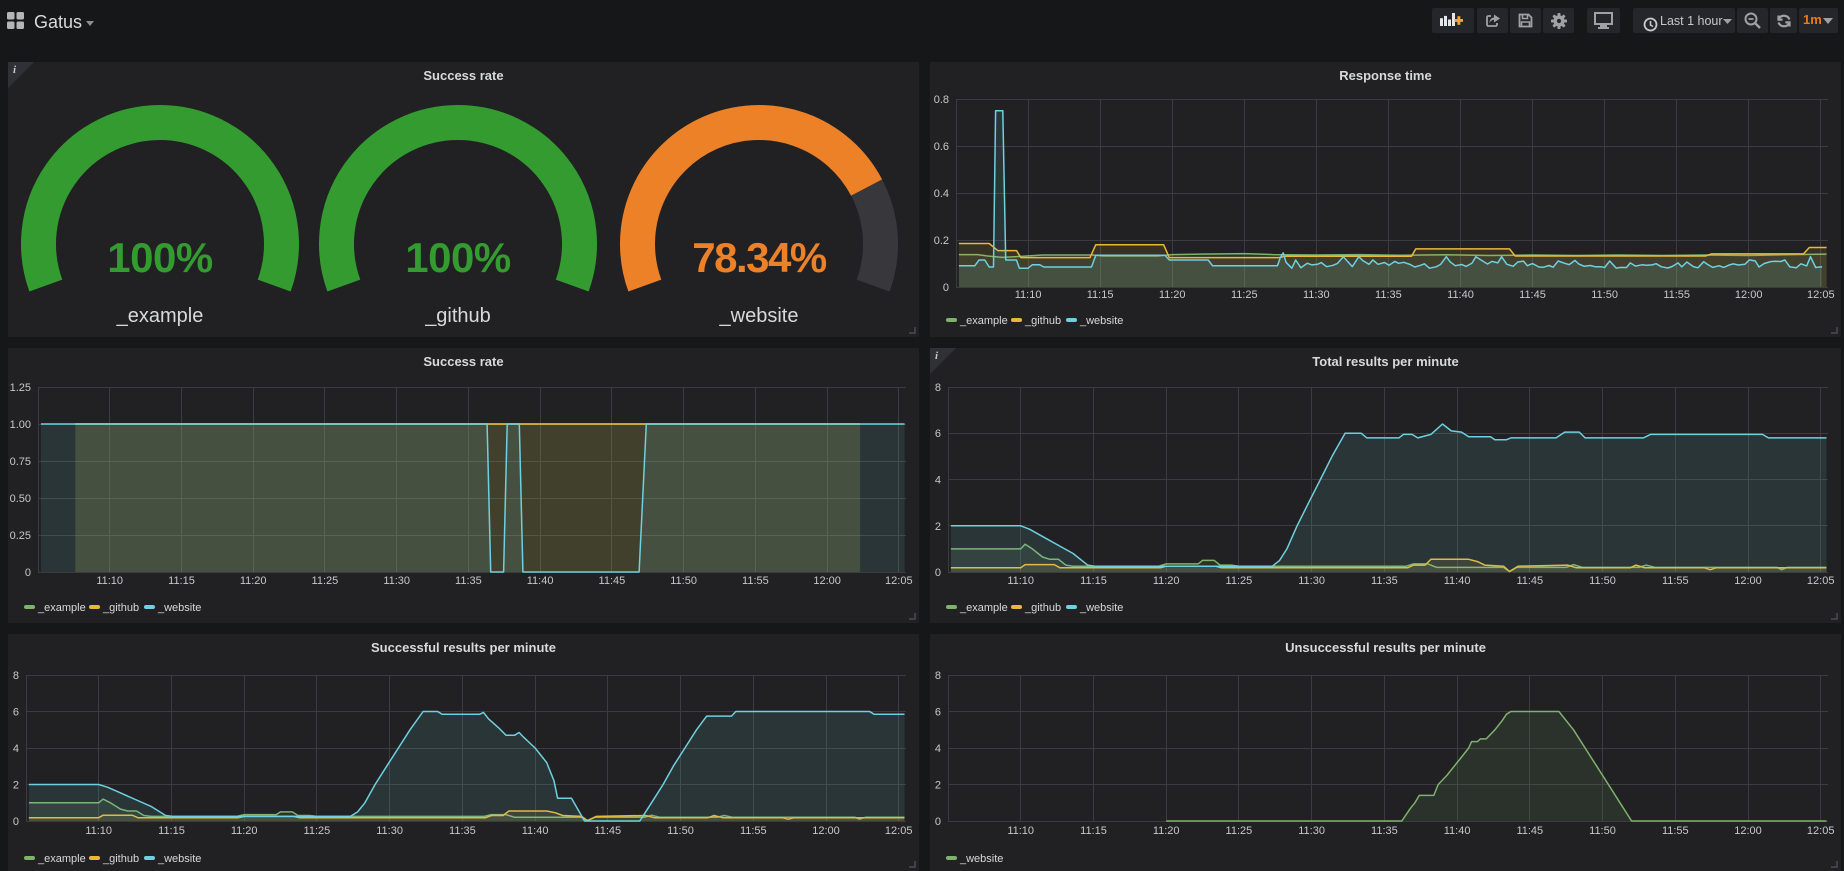 Image resolution: width=1844 pixels, height=871 pixels. What do you see at coordinates (941, 241) in the screenshot?
I see `svg-text: 0.2` at bounding box center [941, 241].